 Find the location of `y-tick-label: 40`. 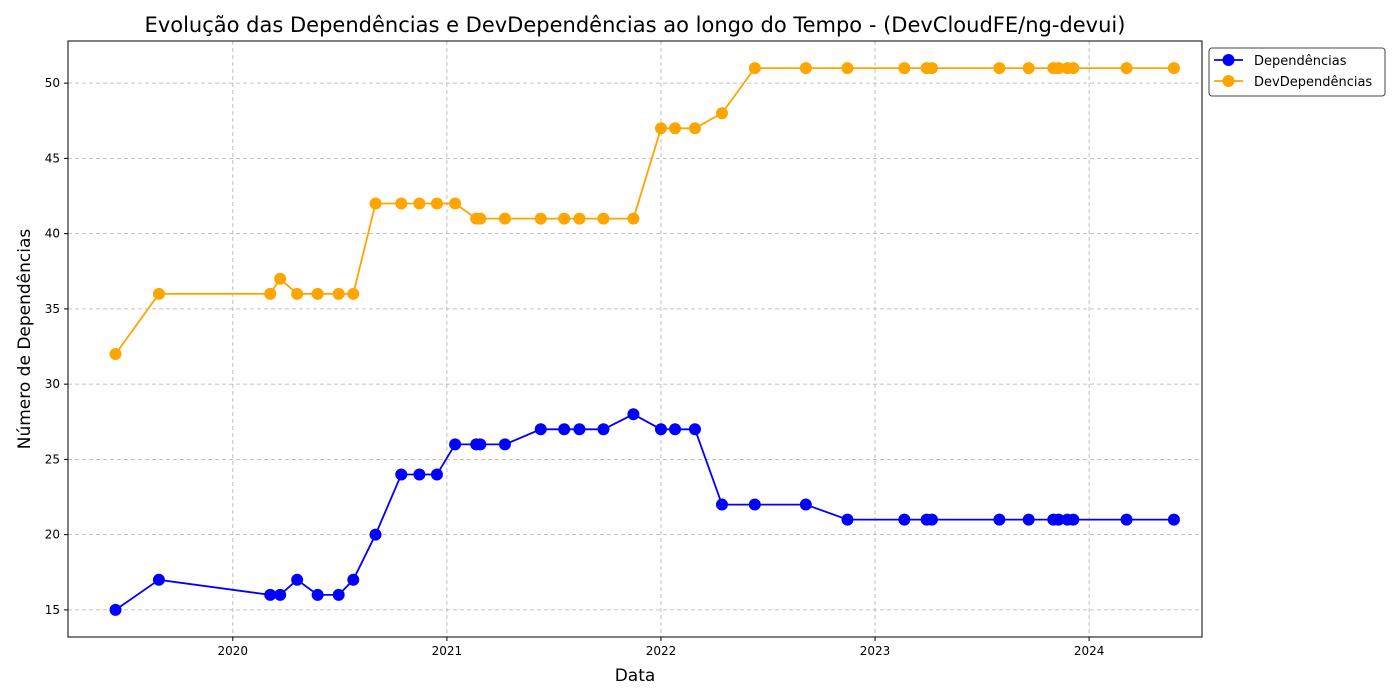

y-tick-label: 40 is located at coordinates (52, 234).